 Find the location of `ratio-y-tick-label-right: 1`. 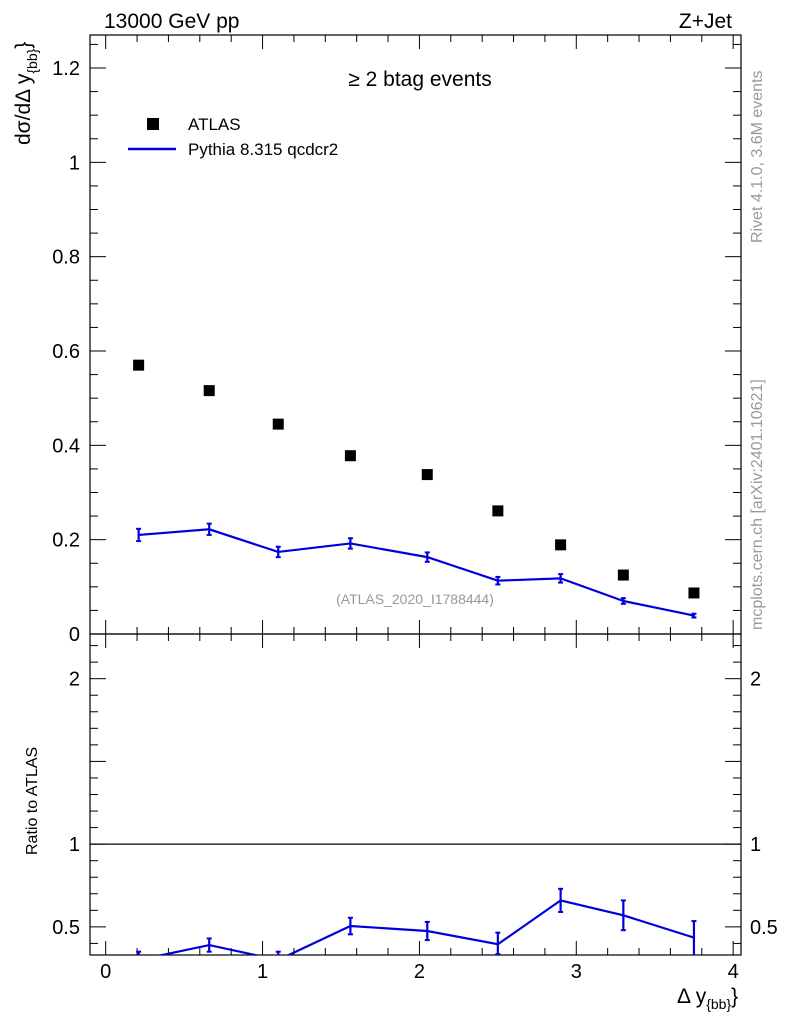

ratio-y-tick-label-right: 1 is located at coordinates (755, 845).